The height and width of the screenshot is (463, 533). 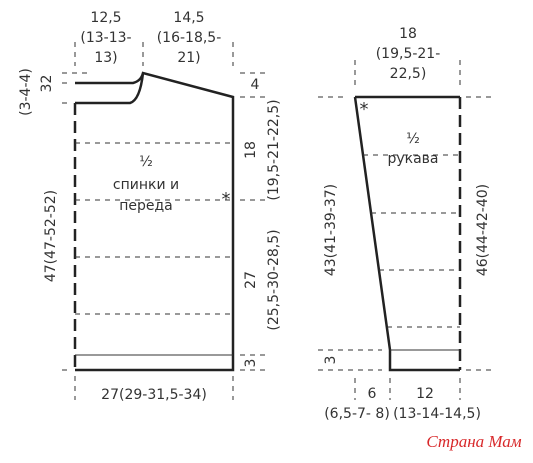 I want to click on piece-label: рукава, so click(x=412, y=159).